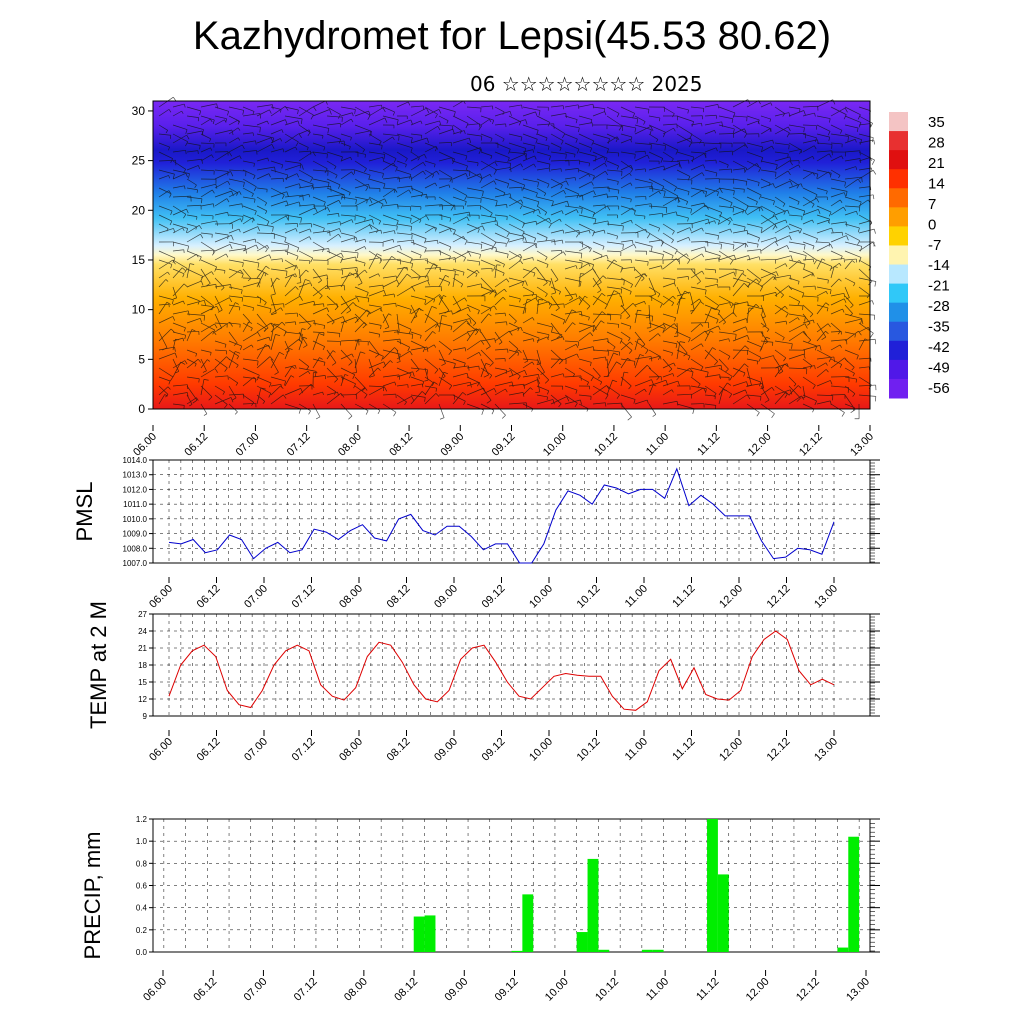  What do you see at coordinates (139, 161) in the screenshot?
I see `y-tick-label: 25` at bounding box center [139, 161].